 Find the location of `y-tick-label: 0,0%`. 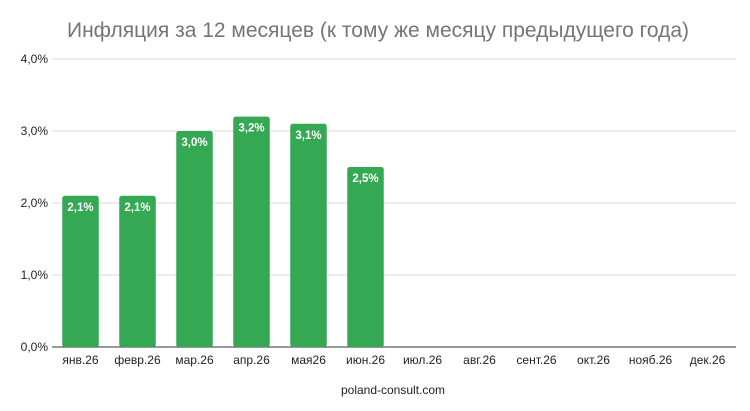

y-tick-label: 0,0% is located at coordinates (35, 347).